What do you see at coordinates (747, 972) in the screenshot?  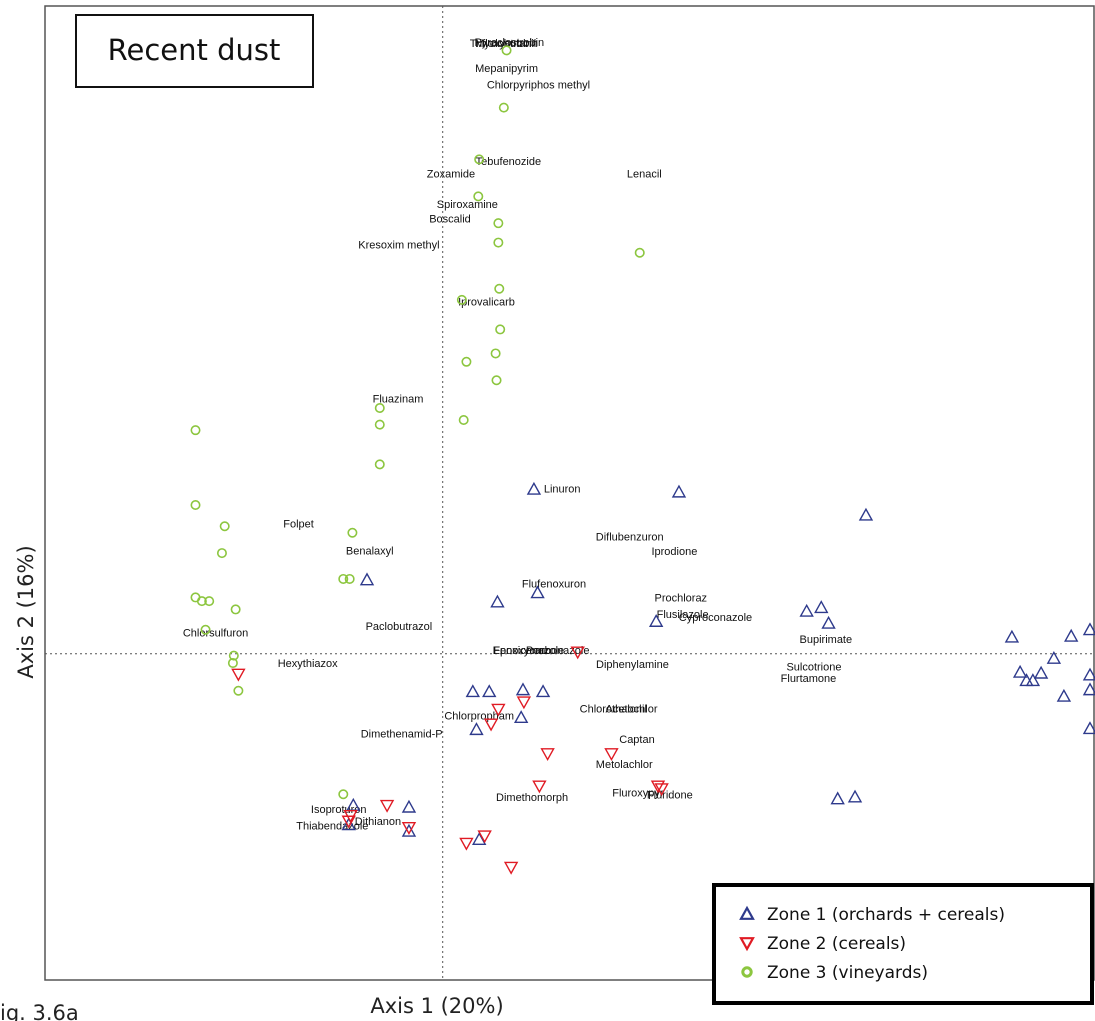 I see `legend-marker-zone3` at bounding box center [747, 972].